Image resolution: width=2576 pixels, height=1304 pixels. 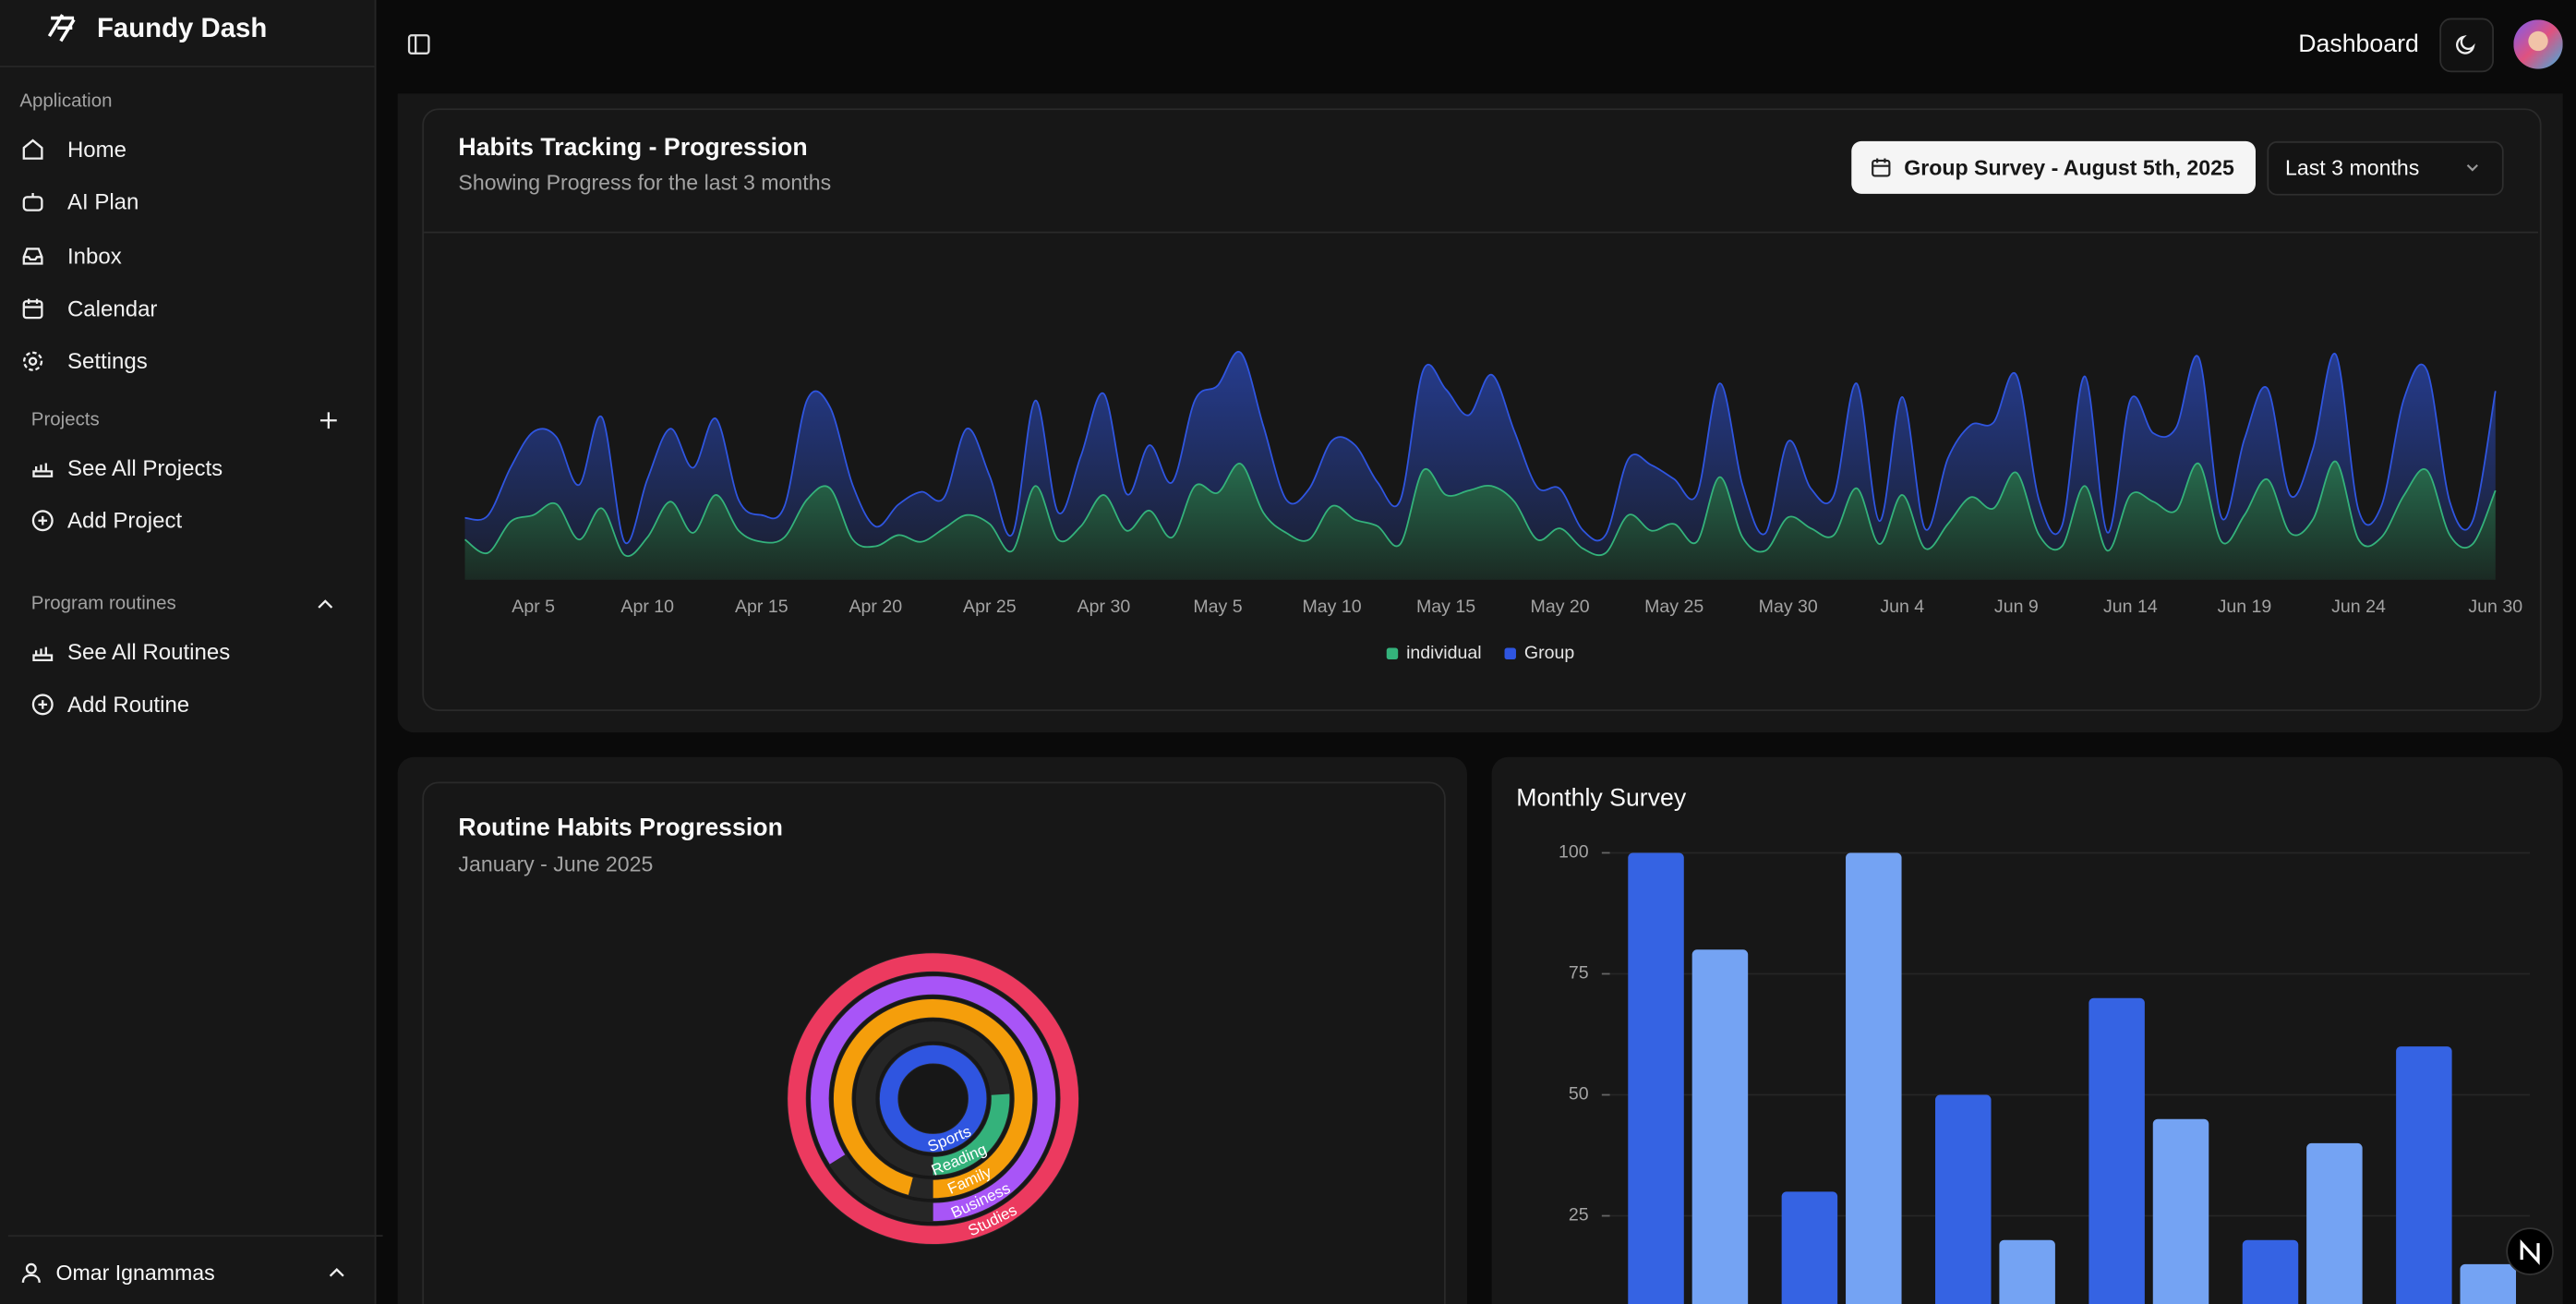 What do you see at coordinates (1331, 607) in the screenshot?
I see `x-tick-label: May 10` at bounding box center [1331, 607].